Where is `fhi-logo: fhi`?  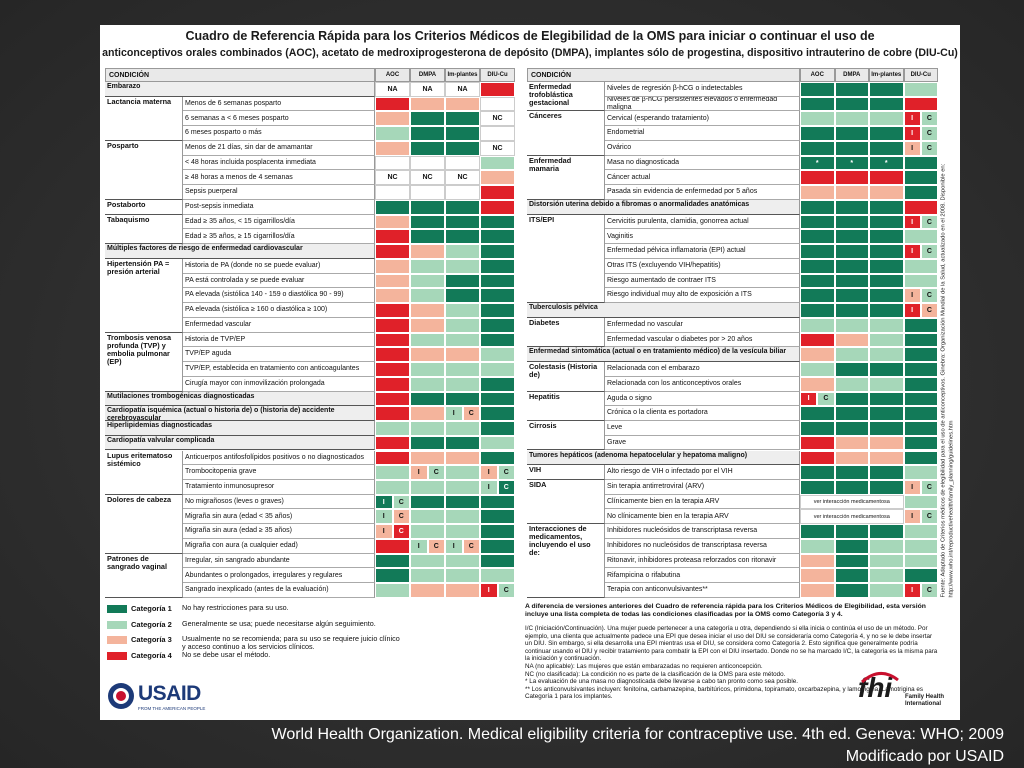
fhi-logo: fhi is located at coordinates (875, 687).